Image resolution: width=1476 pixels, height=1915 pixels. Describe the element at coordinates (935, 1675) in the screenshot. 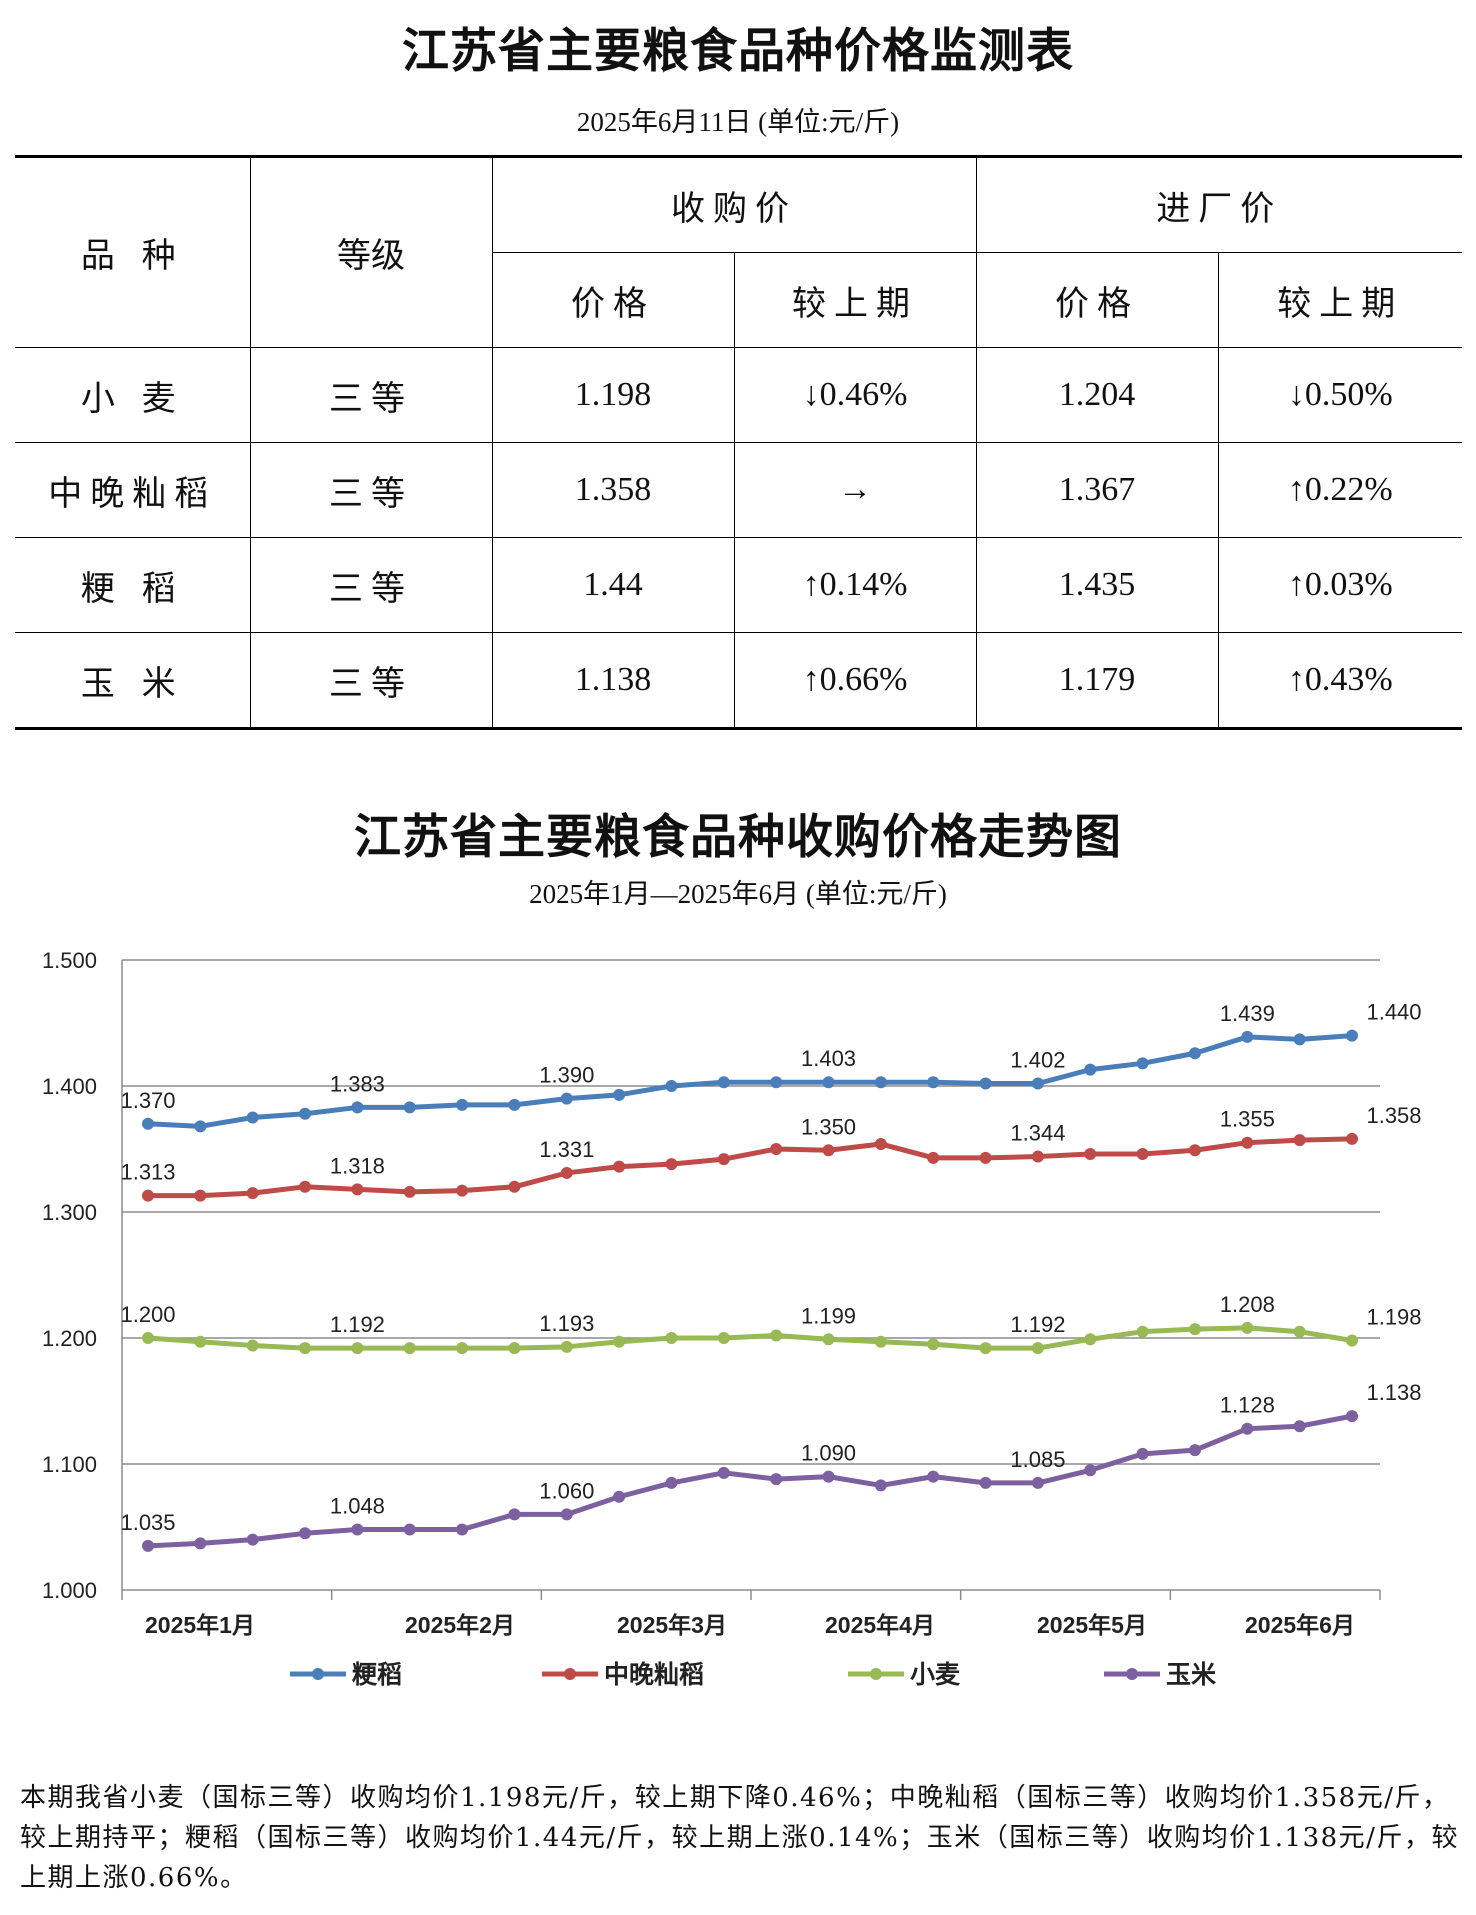

I see `legend-label: 小麦` at that location.